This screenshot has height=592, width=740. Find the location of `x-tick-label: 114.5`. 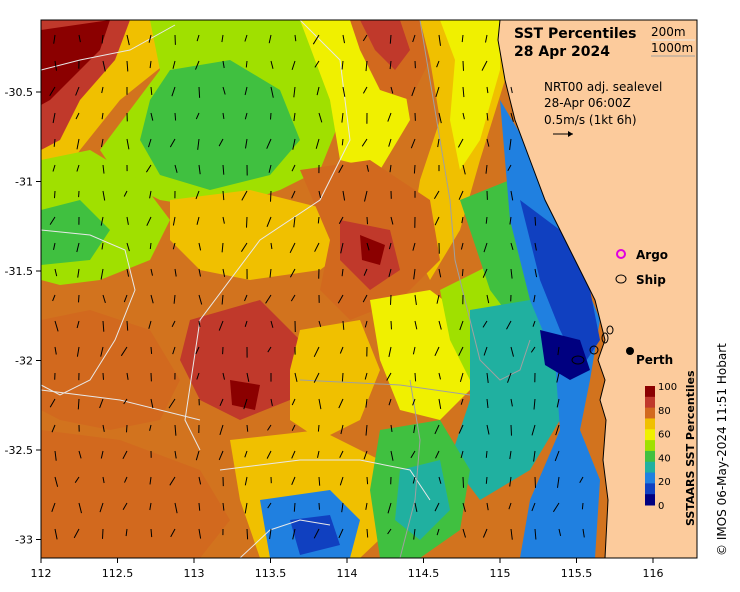

x-tick-label: 114.5 is located at coordinates (424, 573).